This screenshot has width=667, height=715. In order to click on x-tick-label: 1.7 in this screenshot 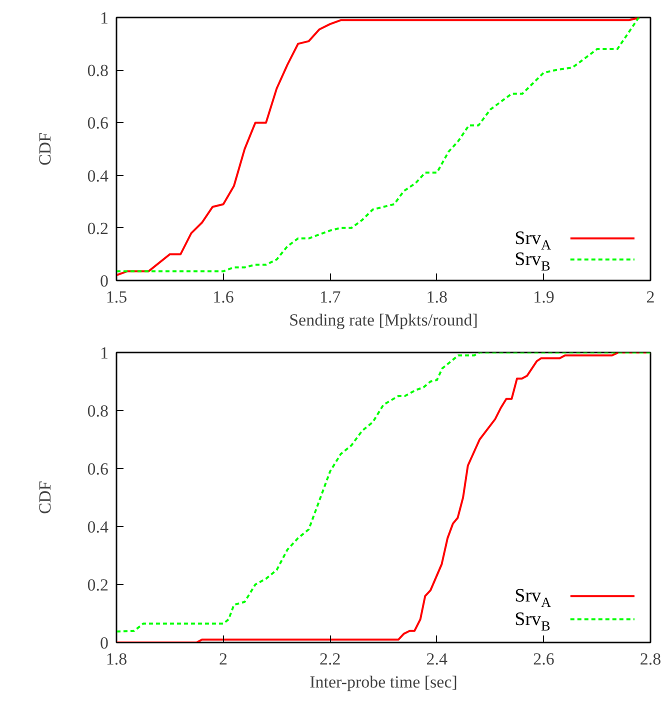, I will do `click(330, 297)`.